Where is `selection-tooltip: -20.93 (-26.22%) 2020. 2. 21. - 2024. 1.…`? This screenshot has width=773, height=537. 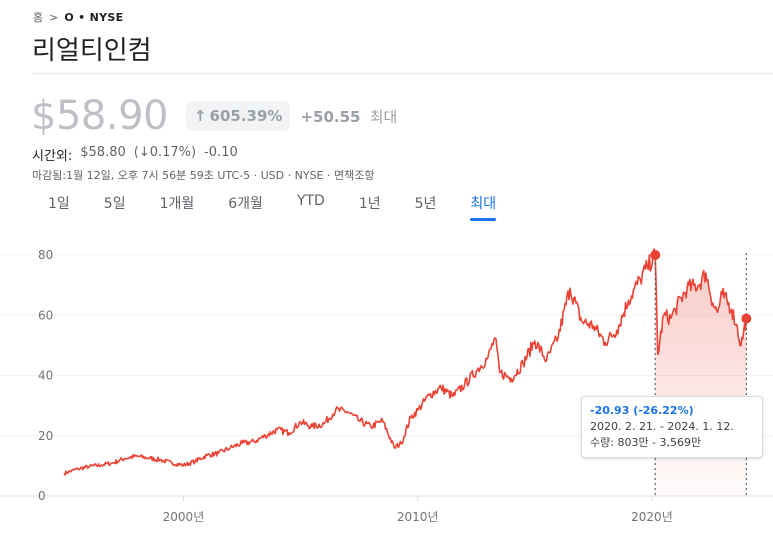 selection-tooltip: -20.93 (-26.22%) 2020. 2. 21. - 2024. 1.… is located at coordinates (672, 427).